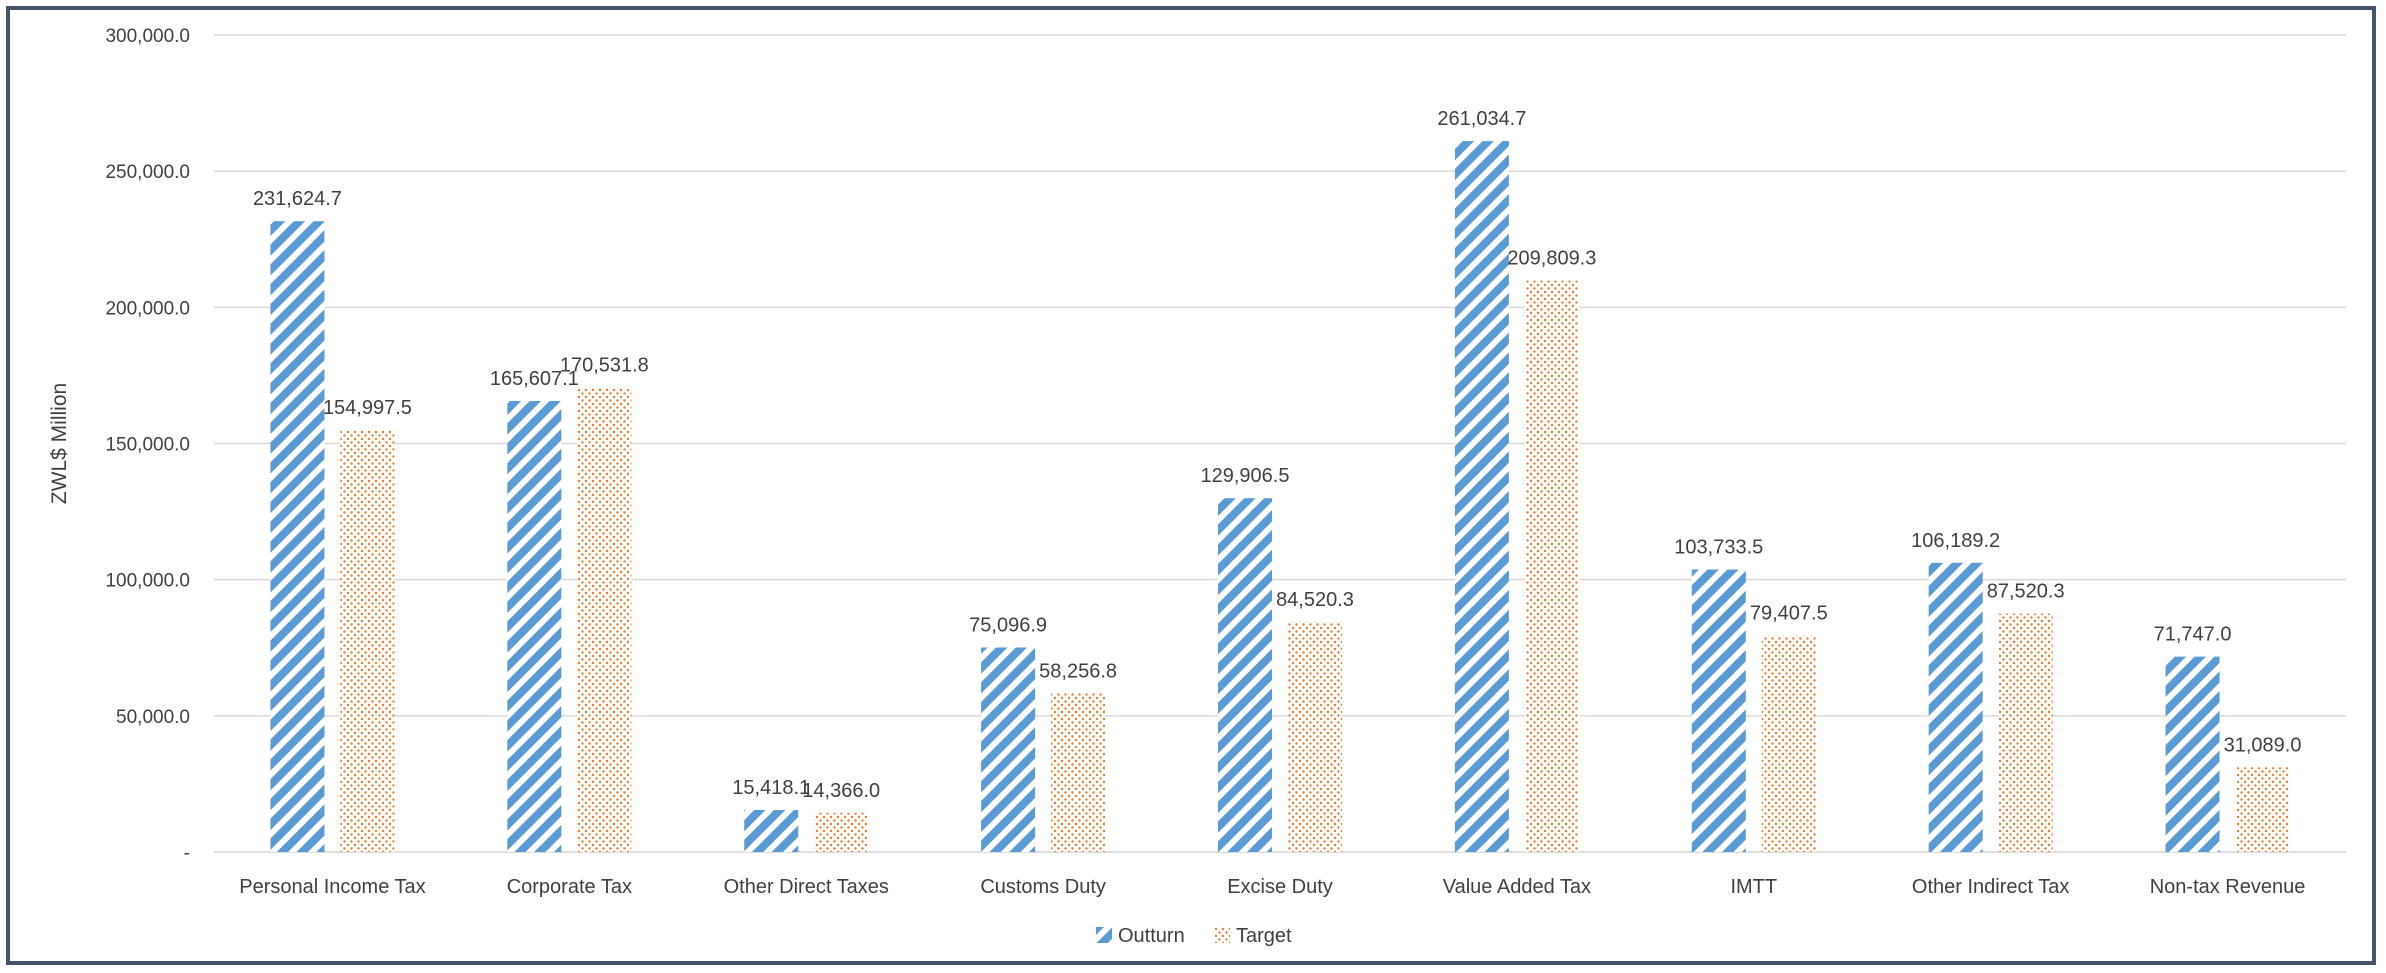  I want to click on data-label-outturn-4: 129,906.5, so click(1245, 476).